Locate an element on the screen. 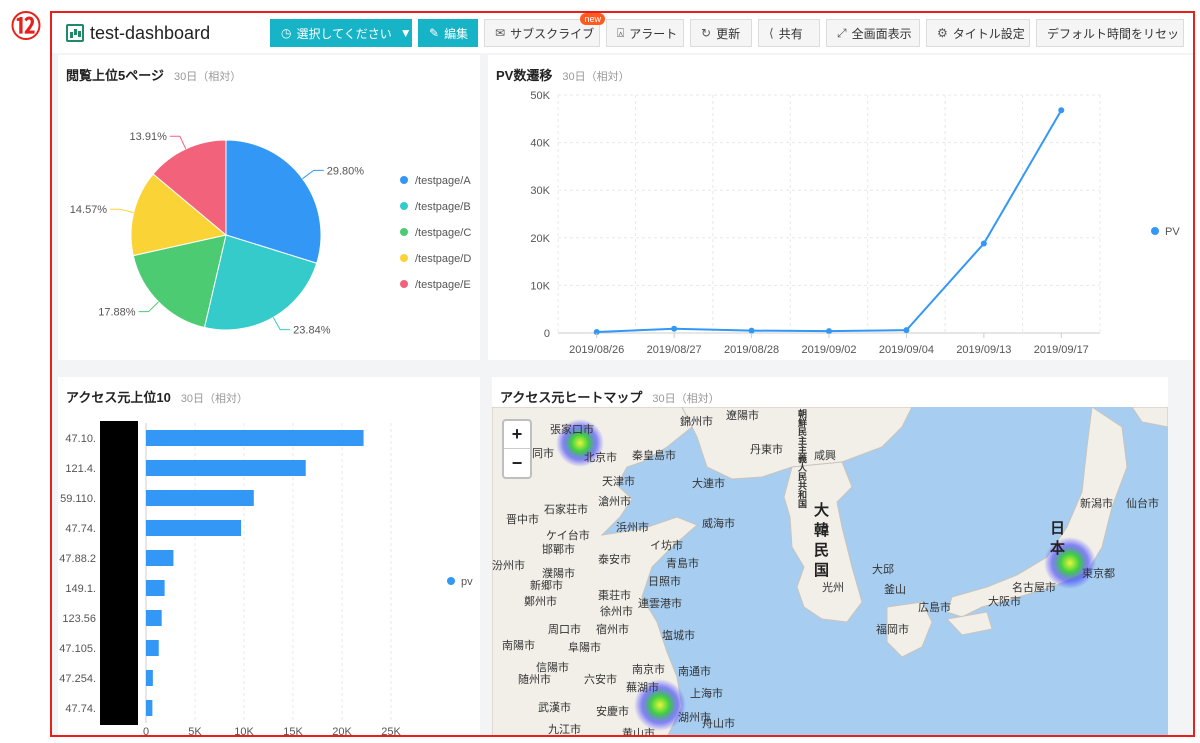 The width and height of the screenshot is (1200, 743). map-city-label: 日照市 is located at coordinates (664, 581).